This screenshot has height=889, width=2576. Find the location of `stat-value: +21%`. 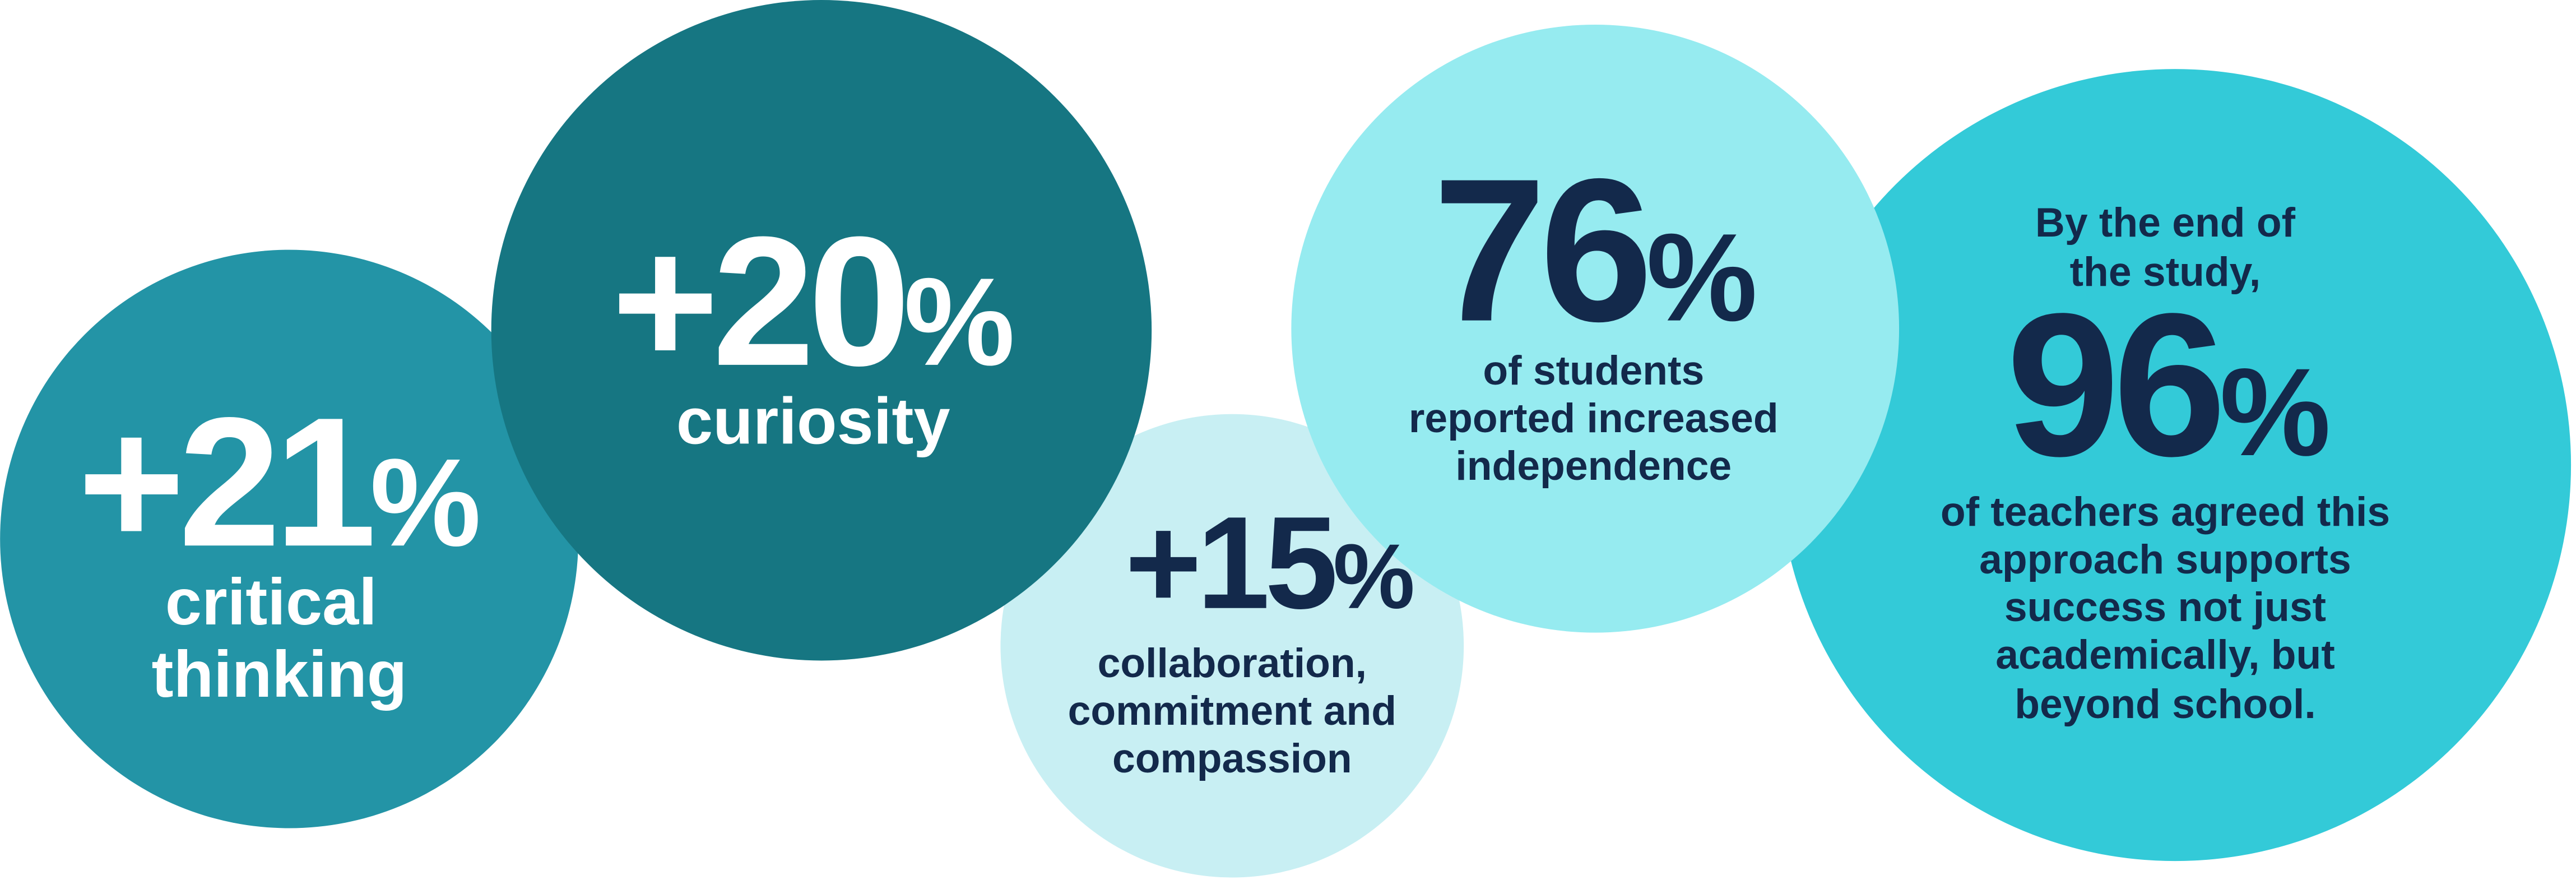

stat-value: +21% is located at coordinates (279, 482).